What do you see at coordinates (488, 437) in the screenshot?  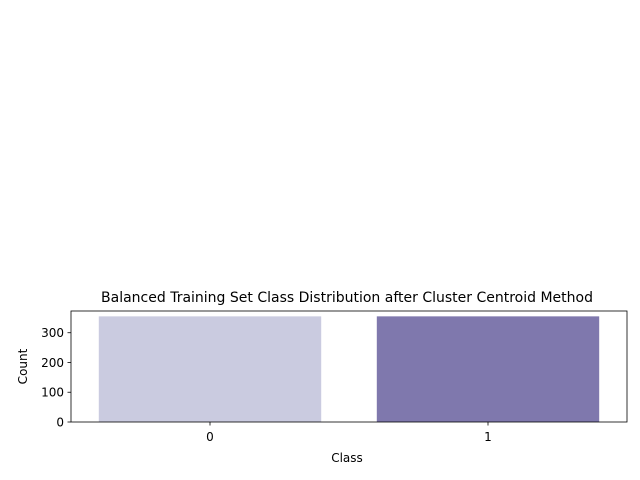 I see `x-tick-label: 1` at bounding box center [488, 437].